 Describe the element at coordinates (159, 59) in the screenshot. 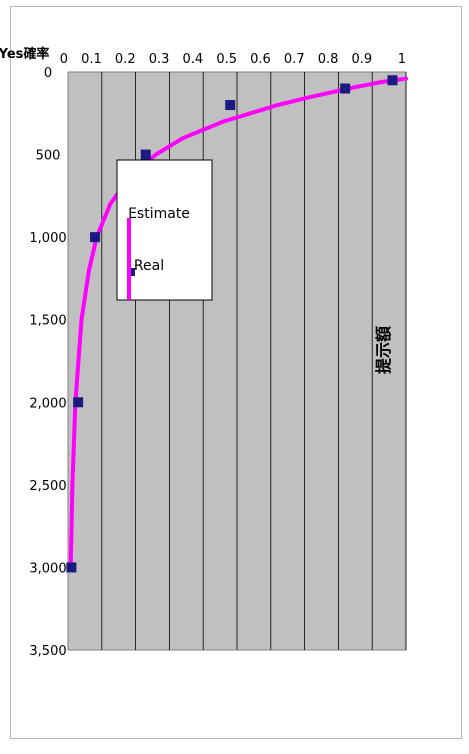

I see `y-tick-label: 0.3` at that location.